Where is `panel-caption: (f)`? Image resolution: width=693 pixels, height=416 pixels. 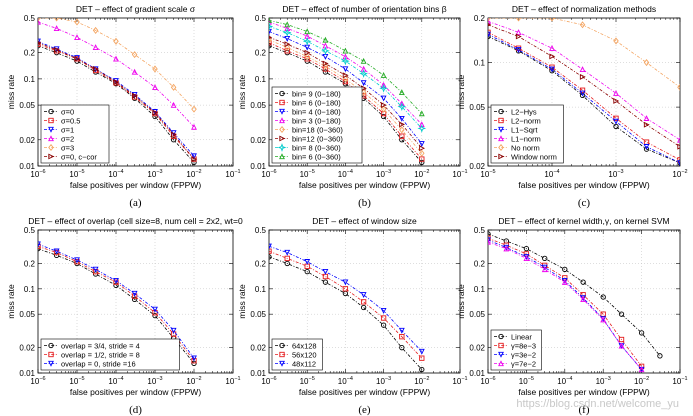
panel-caption: (f) is located at coordinates (584, 410).